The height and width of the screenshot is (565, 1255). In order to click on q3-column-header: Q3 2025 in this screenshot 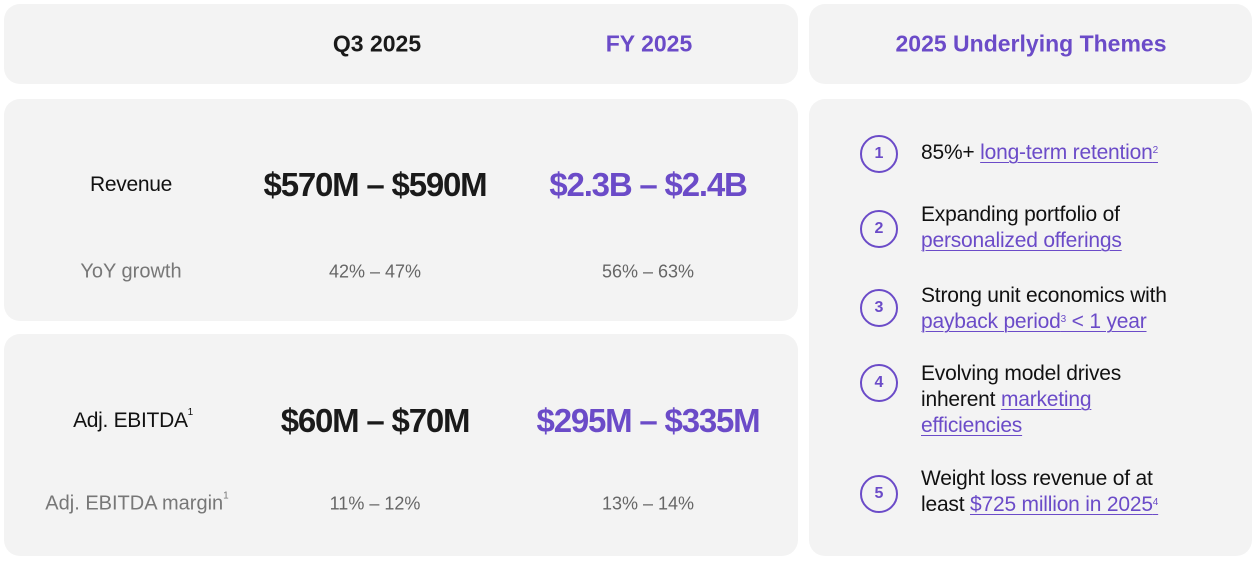, I will do `click(377, 43)`.